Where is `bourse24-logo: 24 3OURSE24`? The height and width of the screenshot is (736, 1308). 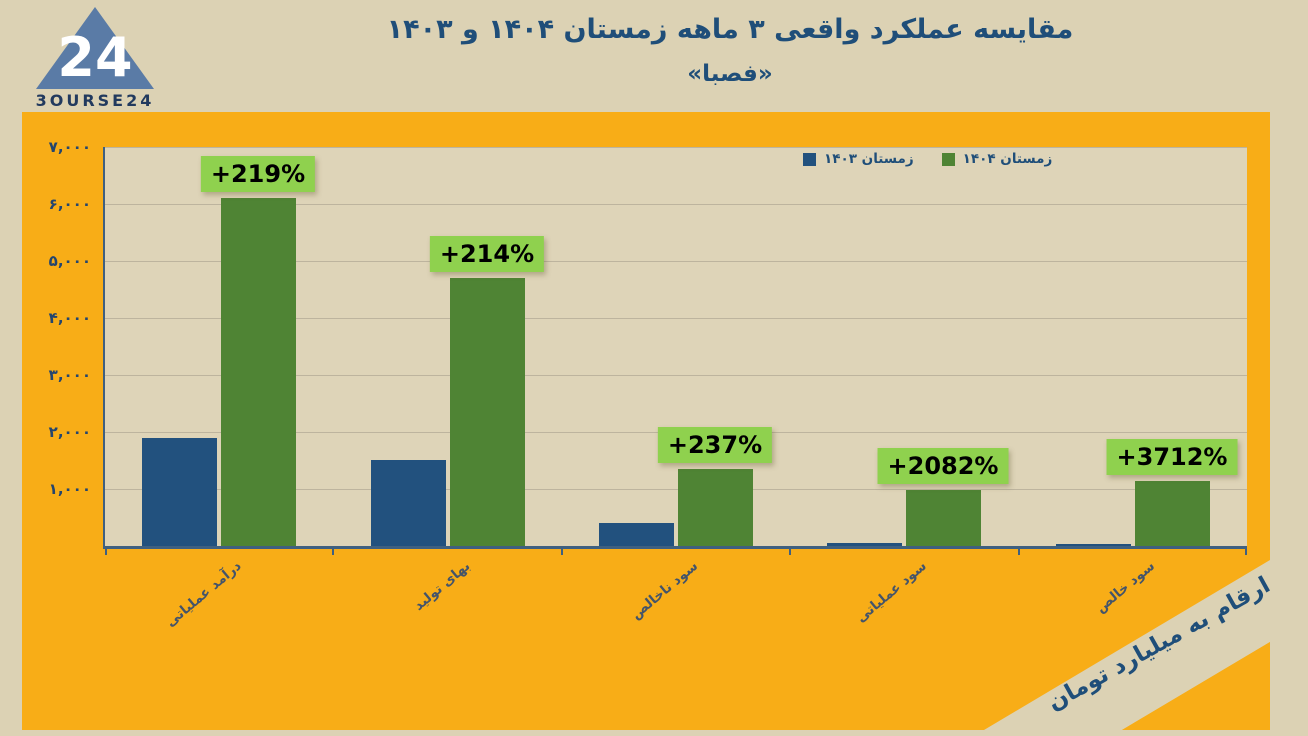 bourse24-logo: 24 3OURSE24 is located at coordinates (95, 58).